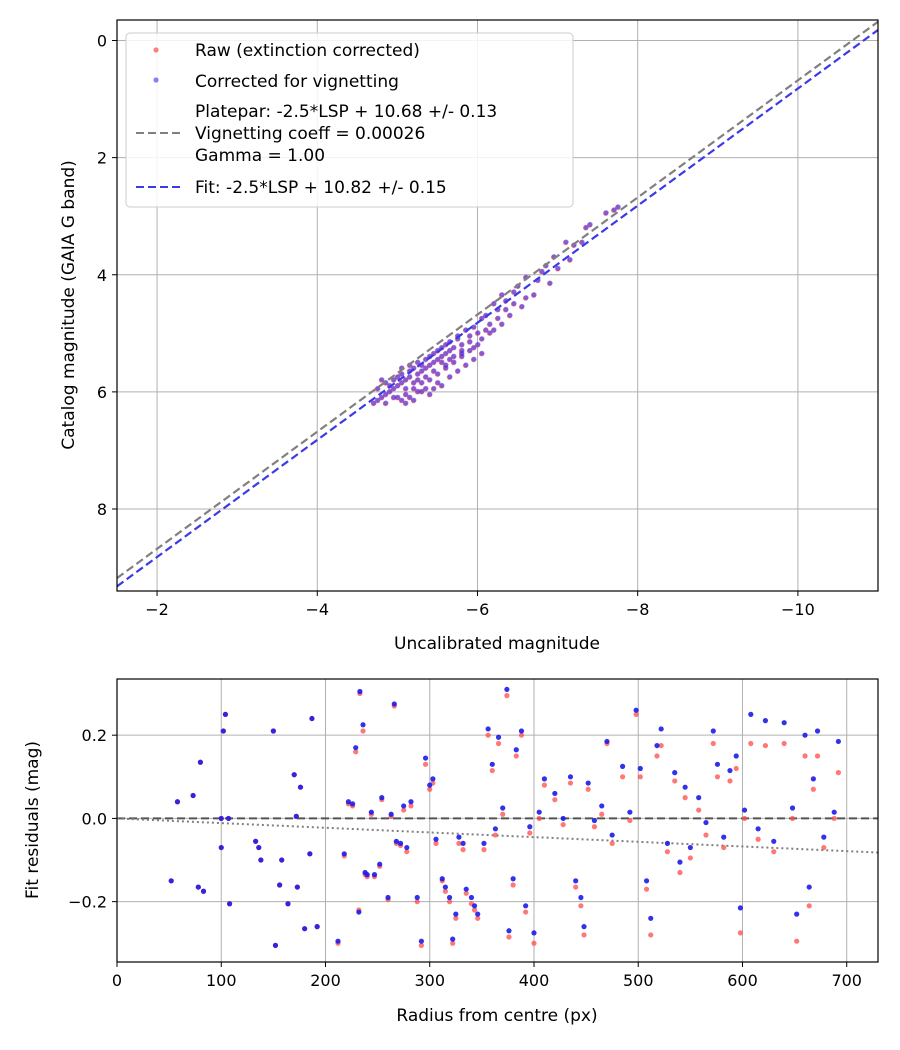 This screenshot has width=900, height=1050. What do you see at coordinates (117, 980) in the screenshot?
I see `residuals-xtick-label: 0` at bounding box center [117, 980].